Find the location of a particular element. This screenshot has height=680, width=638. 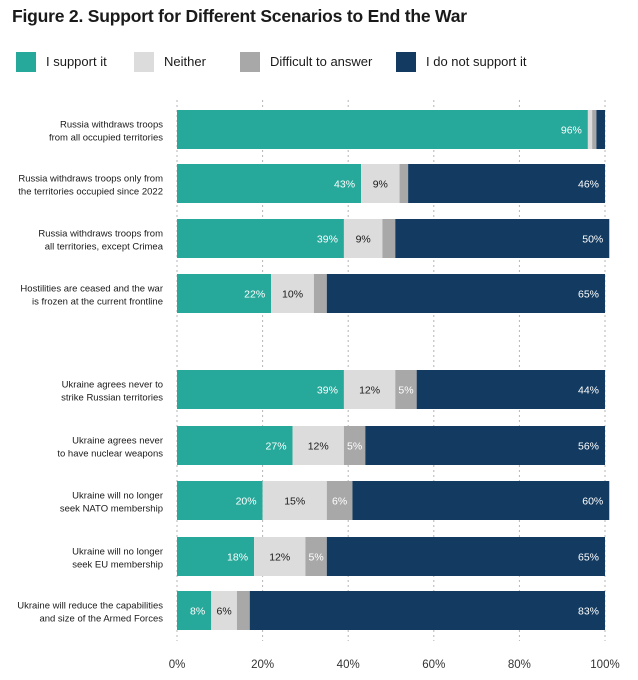

legend-swatch-not-support is located at coordinates (406, 62).